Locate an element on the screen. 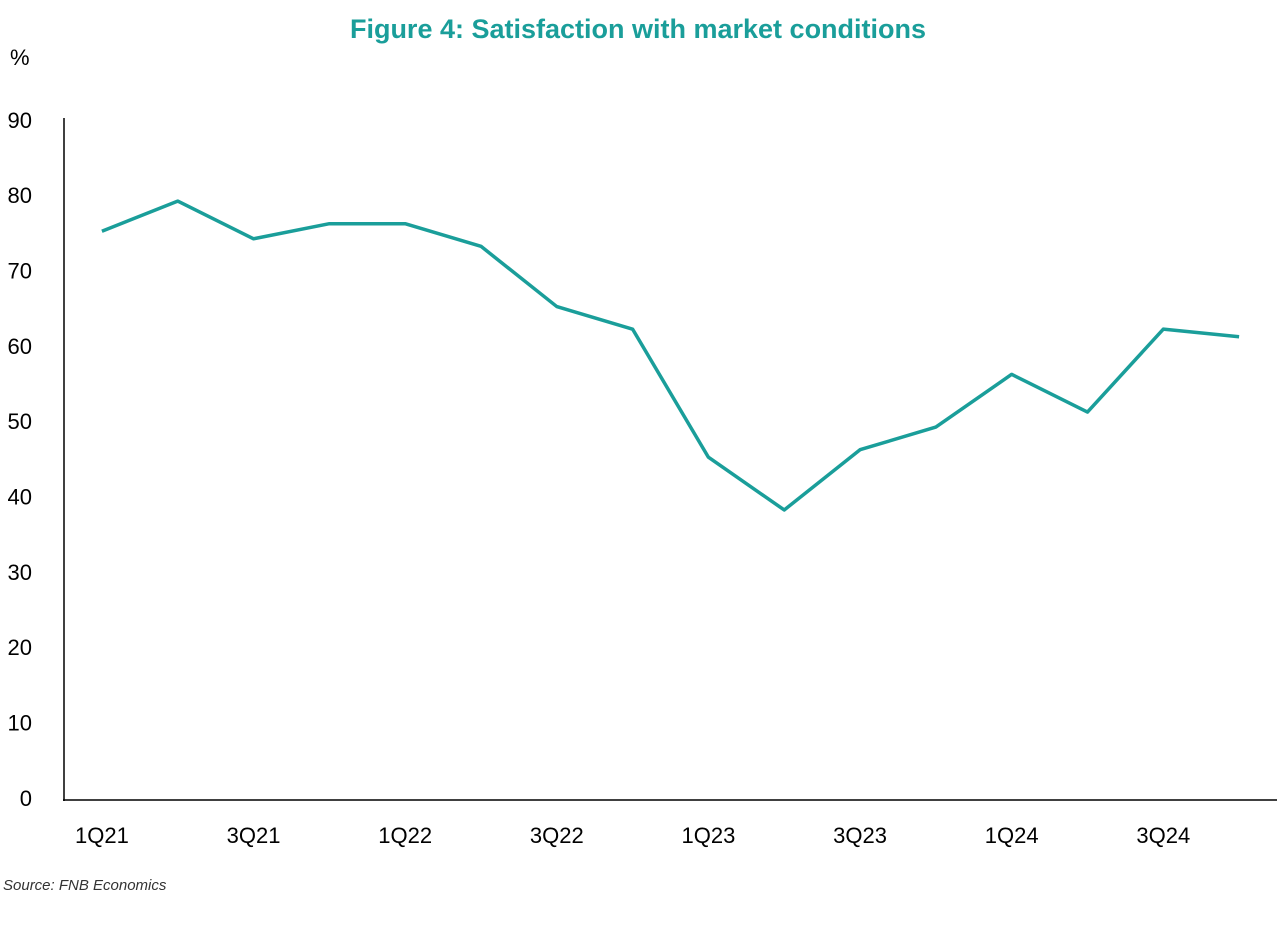  y-axis-label: % is located at coordinates (20, 57).